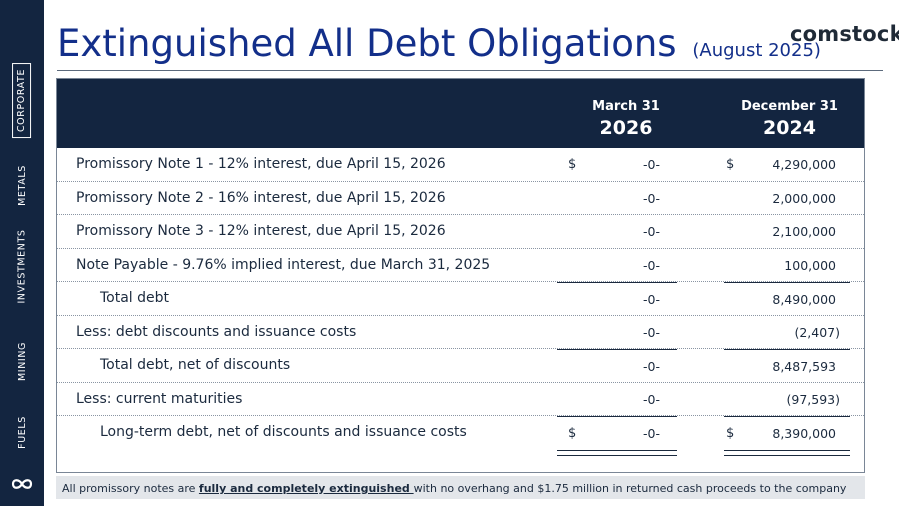 This screenshot has width=899, height=506. What do you see at coordinates (22, 484) in the screenshot?
I see `infinity-loop-icon` at bounding box center [22, 484].